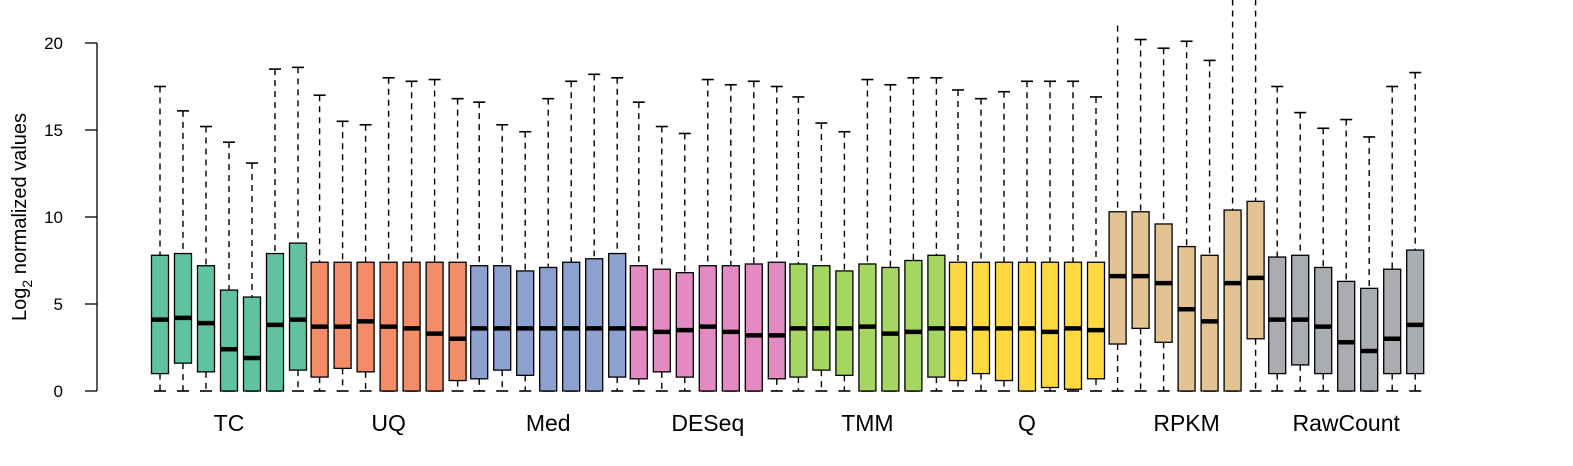 The height and width of the screenshot is (466, 1573). What do you see at coordinates (20, 304) in the screenshot?
I see `y-axis-title-base: Log` at bounding box center [20, 304].